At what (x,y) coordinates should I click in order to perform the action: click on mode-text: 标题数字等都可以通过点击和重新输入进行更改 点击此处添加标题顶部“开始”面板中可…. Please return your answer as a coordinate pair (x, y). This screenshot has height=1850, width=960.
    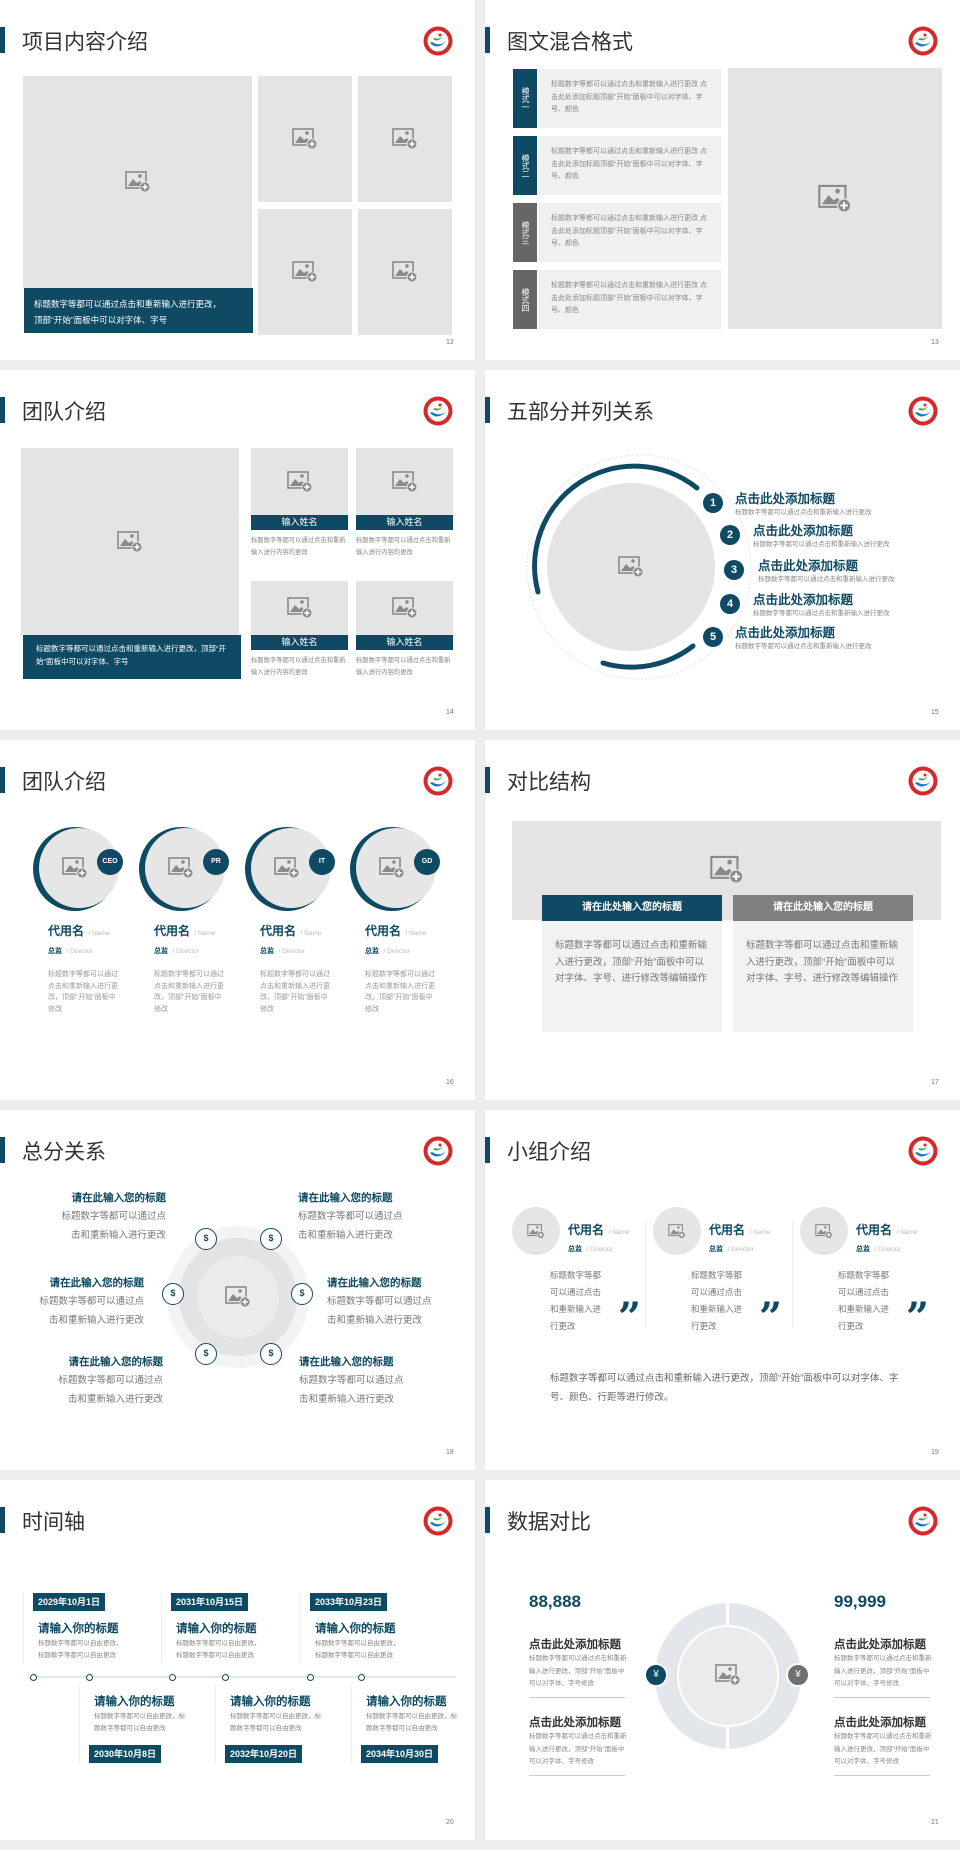
    Looking at the image, I should click on (629, 165).